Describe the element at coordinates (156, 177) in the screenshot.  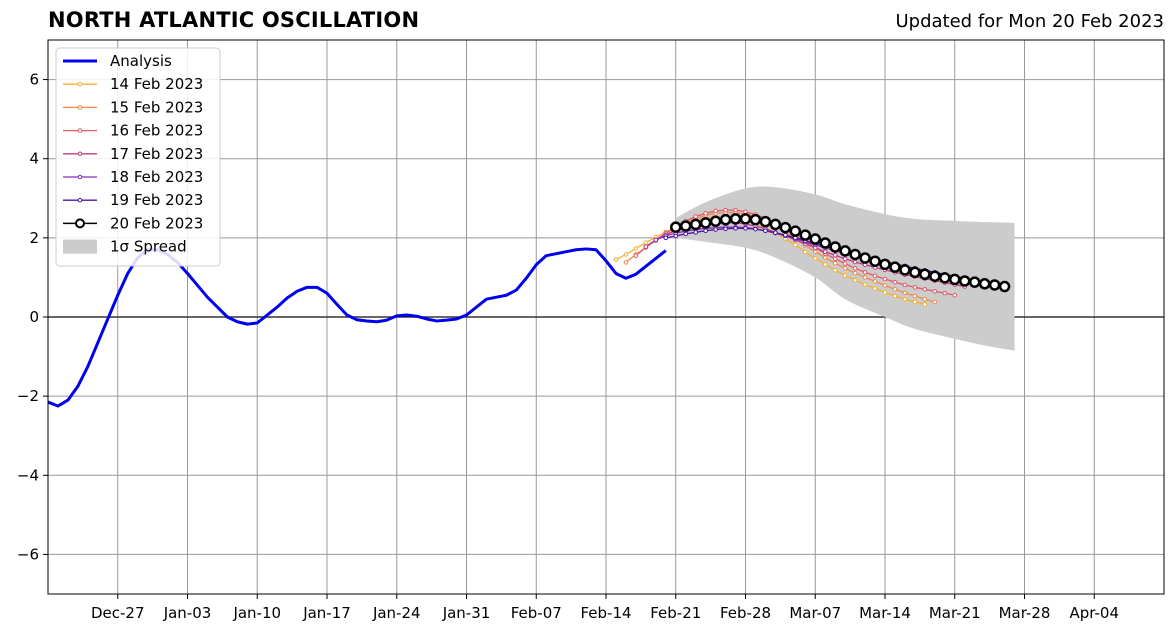
I see `legend-label: 18 Feb 2023` at that location.